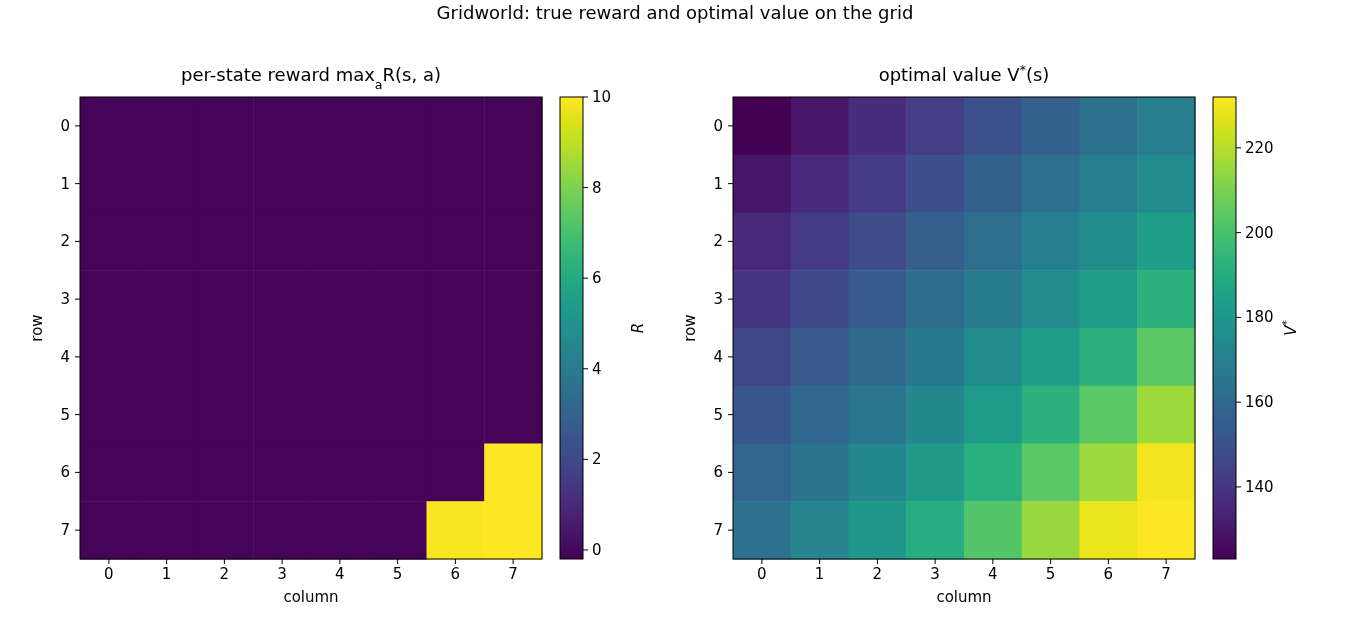 This screenshot has width=1350, height=630. What do you see at coordinates (597, 549) in the screenshot?
I see `color-bar-label: 0` at bounding box center [597, 549].